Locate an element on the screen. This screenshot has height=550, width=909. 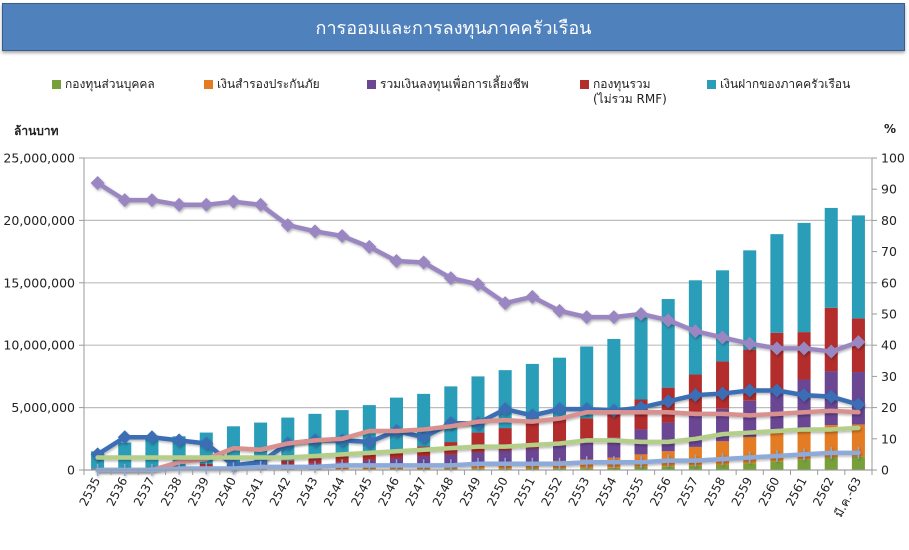
right-tick-label: 0 is located at coordinates (885, 470).